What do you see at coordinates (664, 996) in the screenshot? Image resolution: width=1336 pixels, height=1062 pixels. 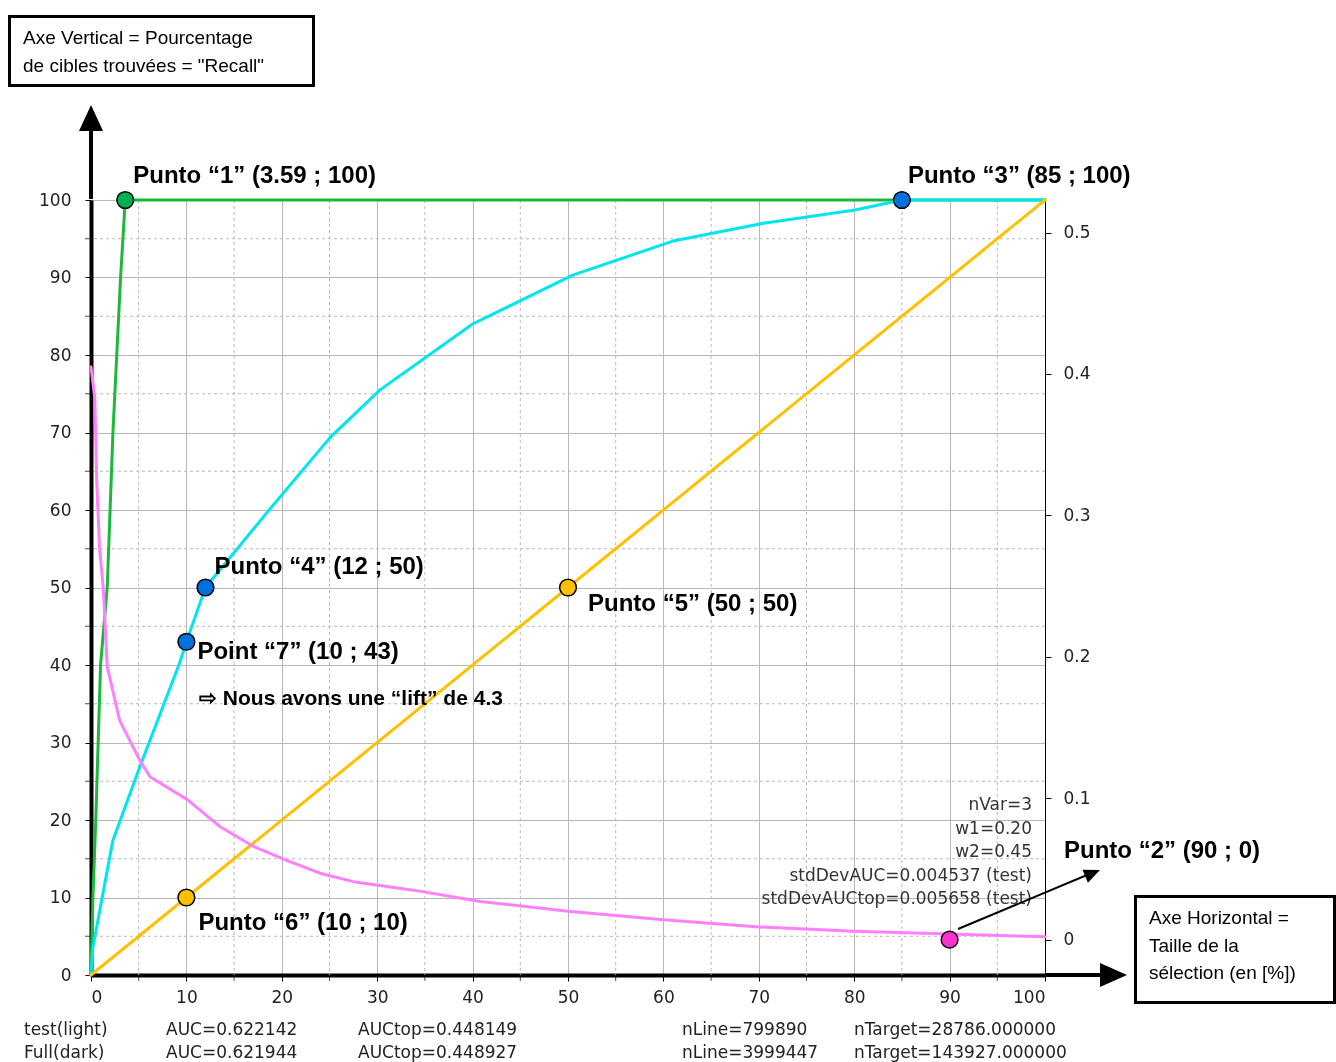 I see `x-tick-label: 60` at bounding box center [664, 996].